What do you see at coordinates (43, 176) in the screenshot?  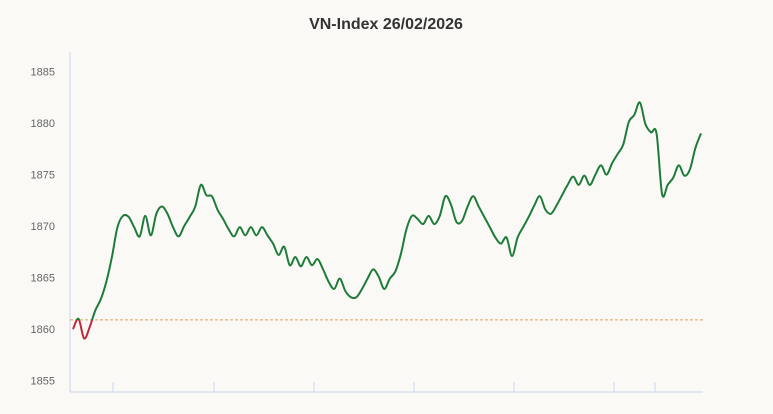 I see `y-tick-label: 1875` at bounding box center [43, 176].